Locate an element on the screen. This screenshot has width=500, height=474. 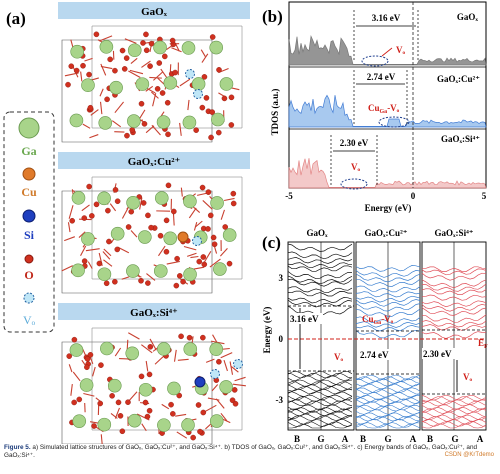
si-atom is located at coordinates (200, 382).